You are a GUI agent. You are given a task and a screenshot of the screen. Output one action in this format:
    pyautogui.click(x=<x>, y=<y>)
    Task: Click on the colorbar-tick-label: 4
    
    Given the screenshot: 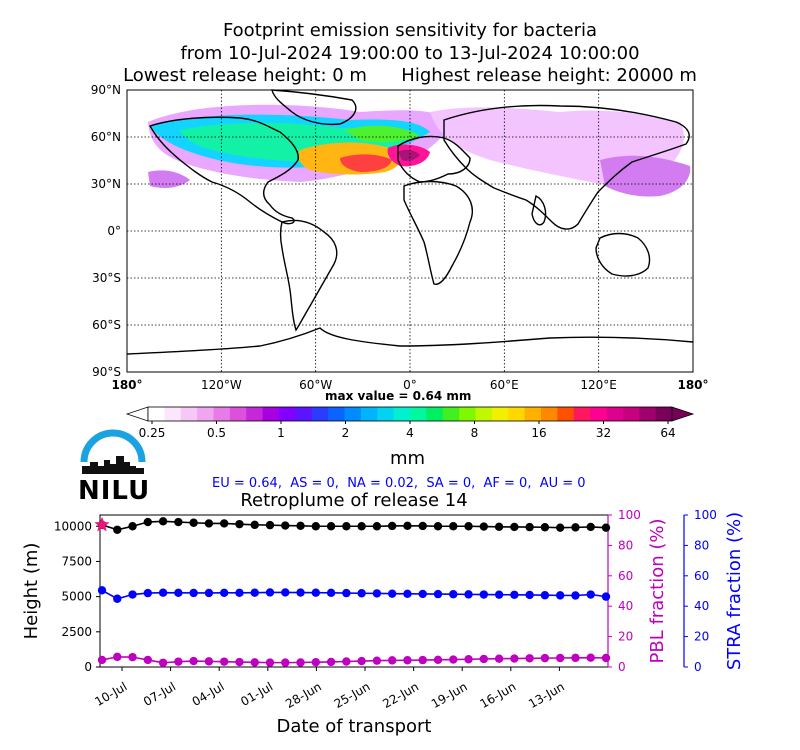 What is the action you would take?
    pyautogui.click(x=410, y=433)
    